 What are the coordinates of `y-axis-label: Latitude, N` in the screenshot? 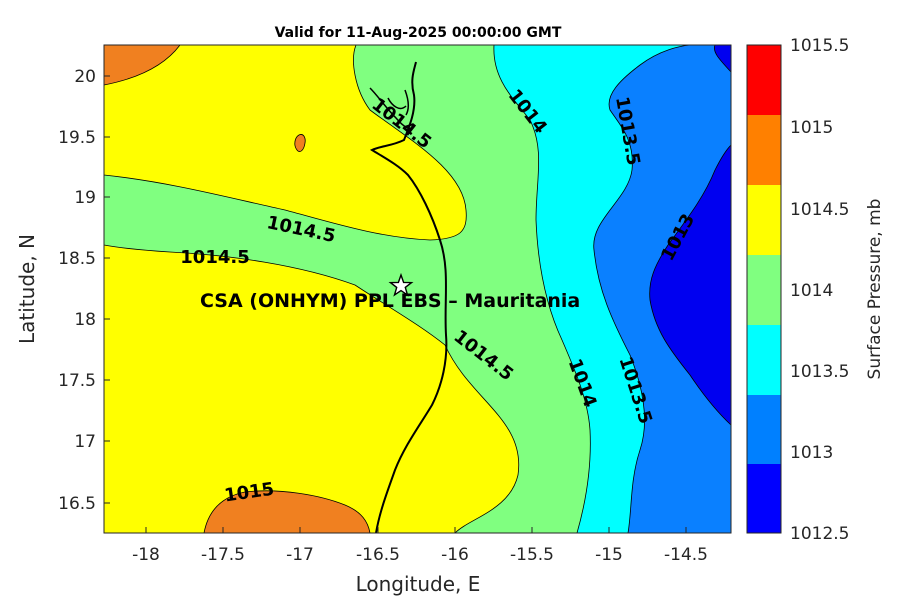 It's located at (27, 289).